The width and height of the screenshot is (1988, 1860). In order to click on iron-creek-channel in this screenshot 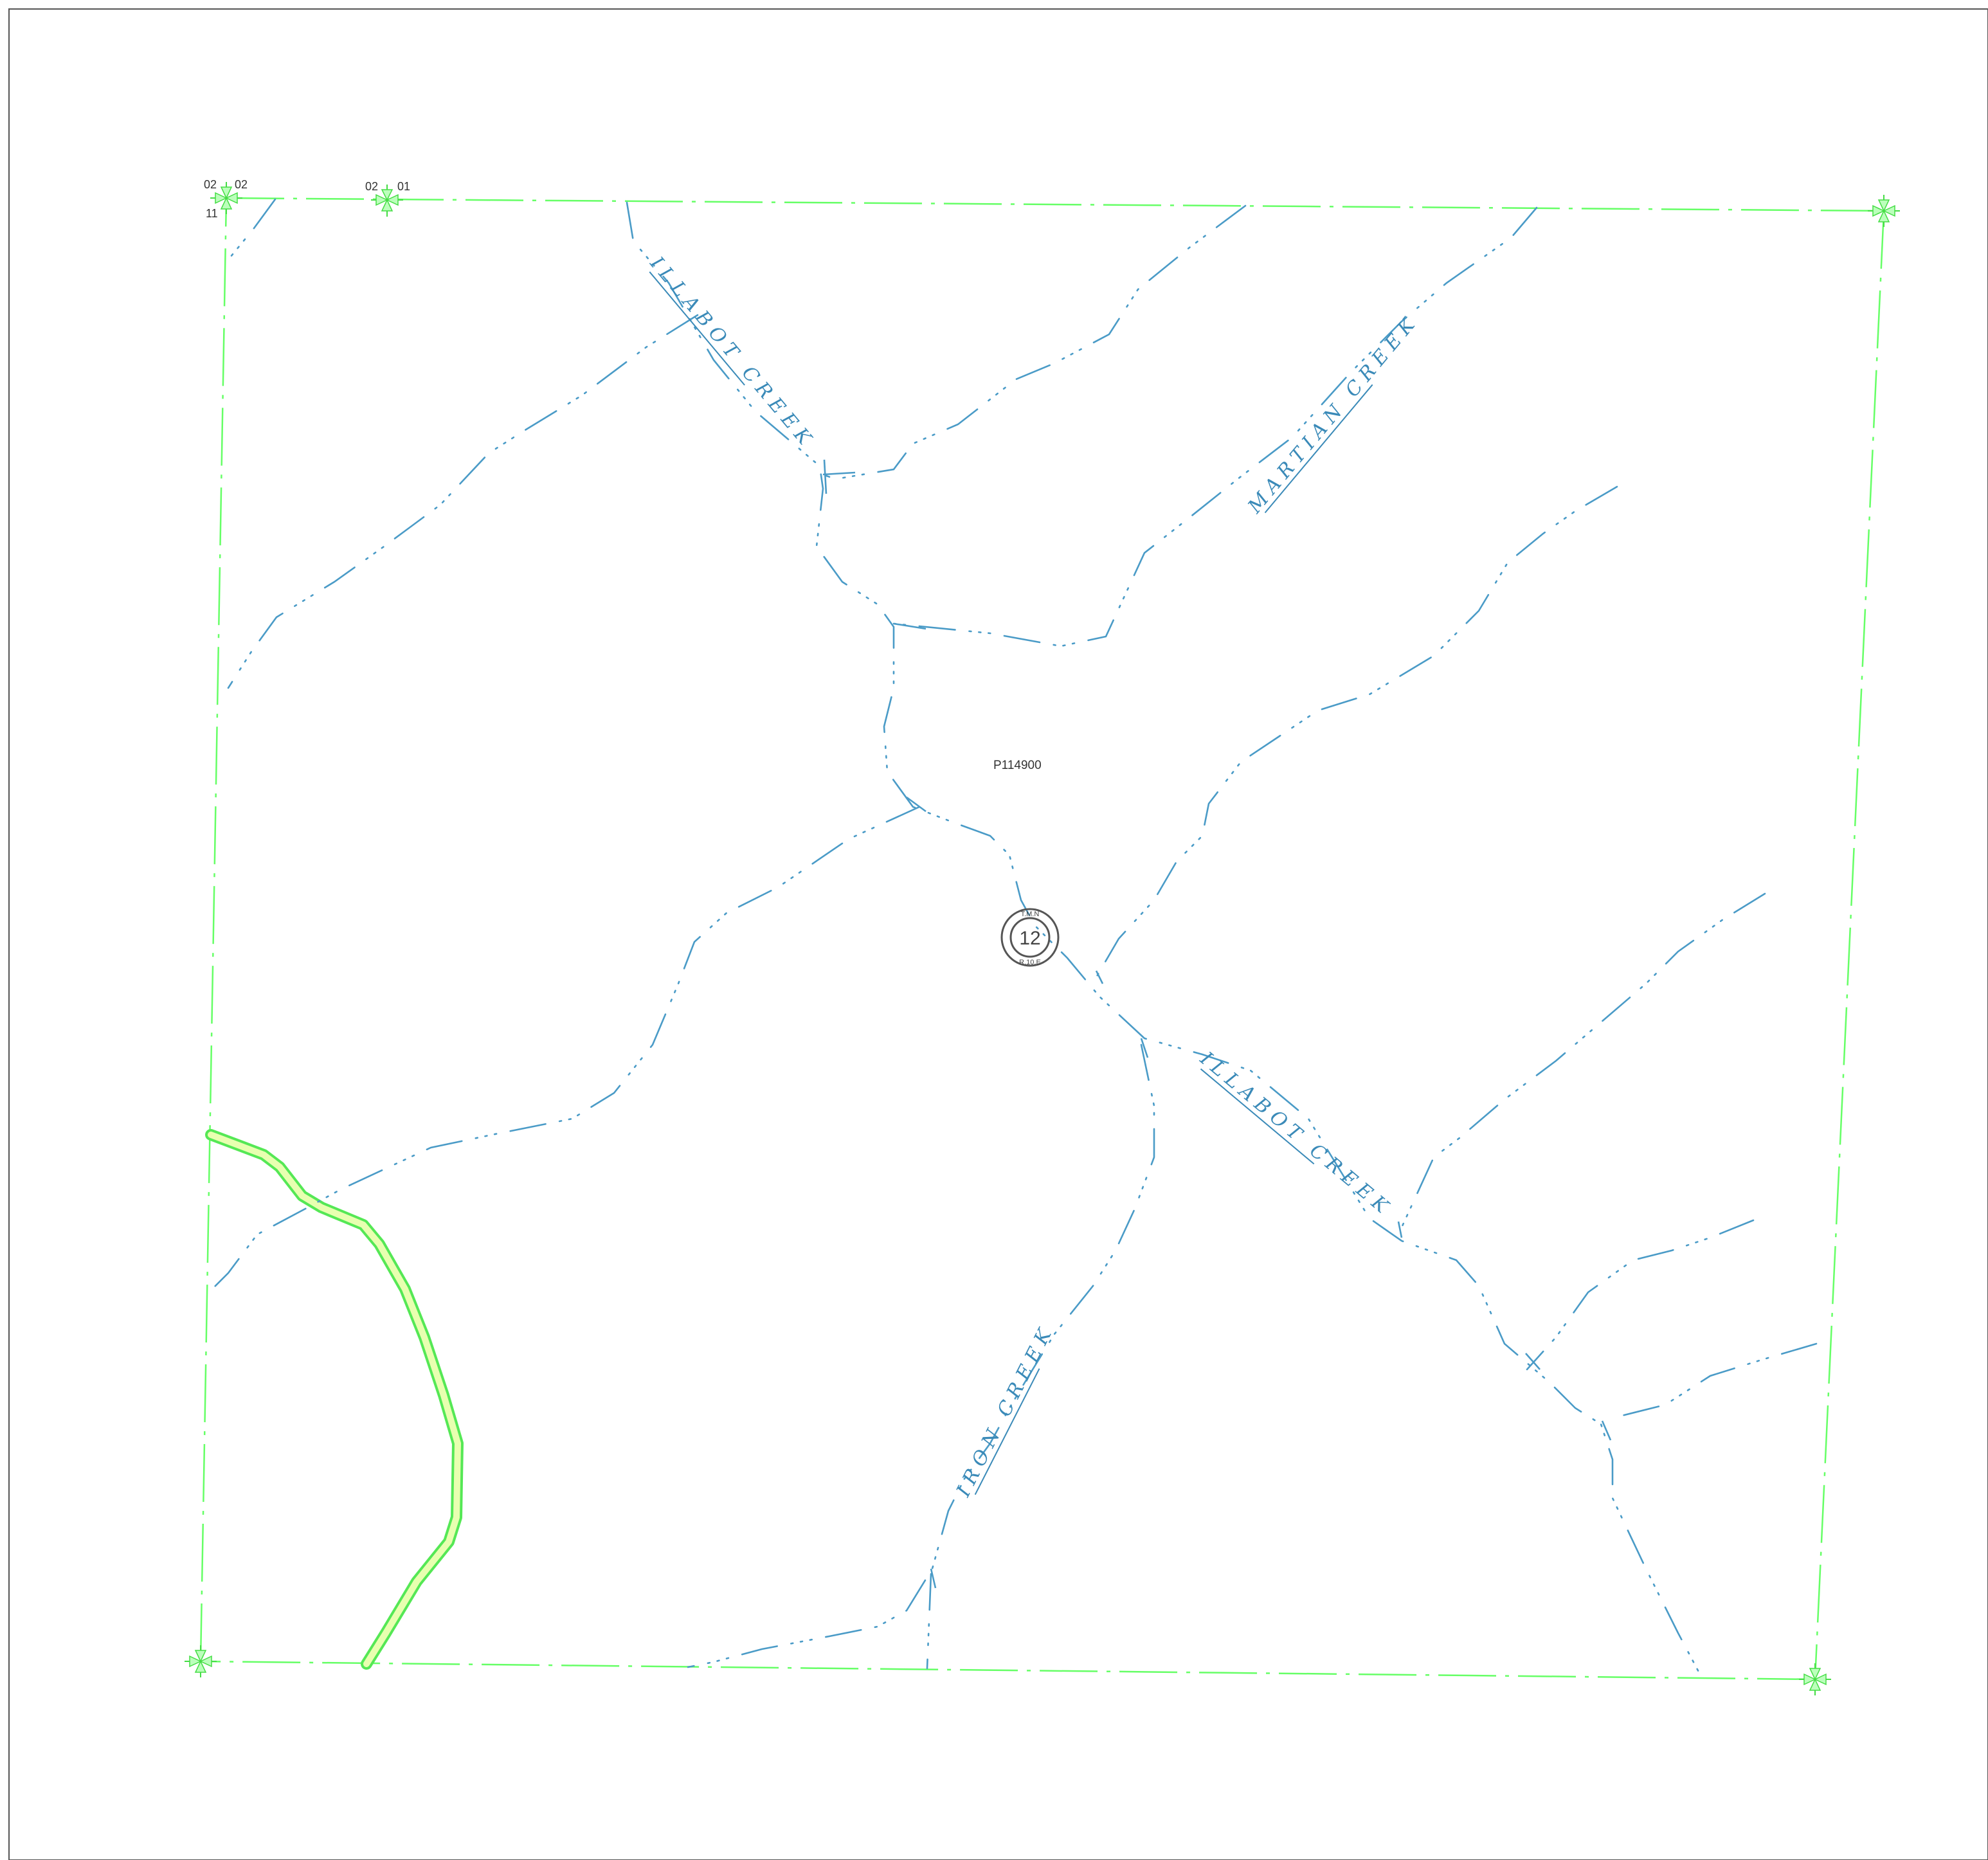, I will do `click(921, 1355)`.